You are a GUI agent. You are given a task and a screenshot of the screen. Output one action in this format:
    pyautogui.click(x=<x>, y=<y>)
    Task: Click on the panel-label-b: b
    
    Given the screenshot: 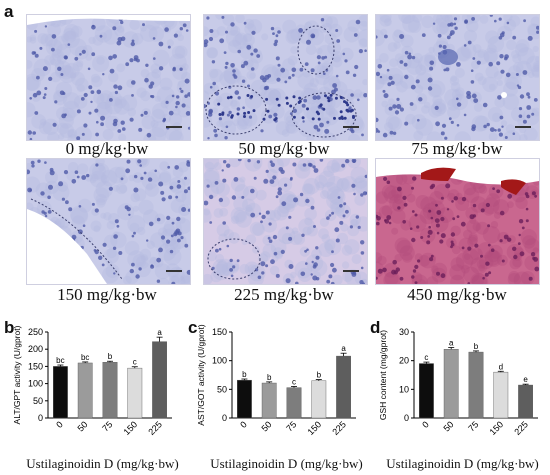 What is the action you would take?
    pyautogui.click(x=9, y=327)
    